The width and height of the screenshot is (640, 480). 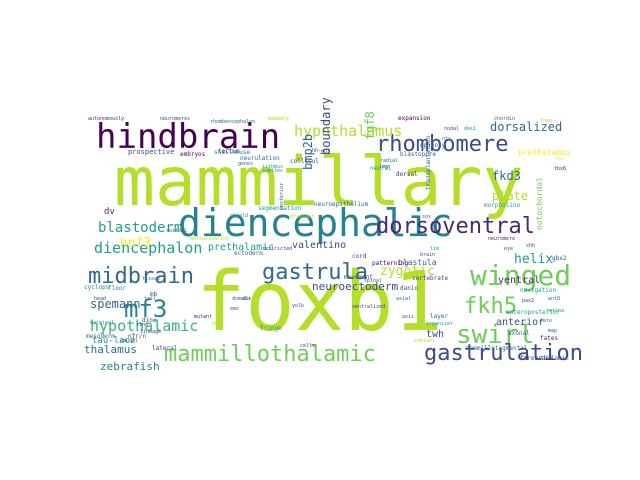 What do you see at coordinates (271, 328) in the screenshot?
I see `word-fringe: fringe` at bounding box center [271, 328].